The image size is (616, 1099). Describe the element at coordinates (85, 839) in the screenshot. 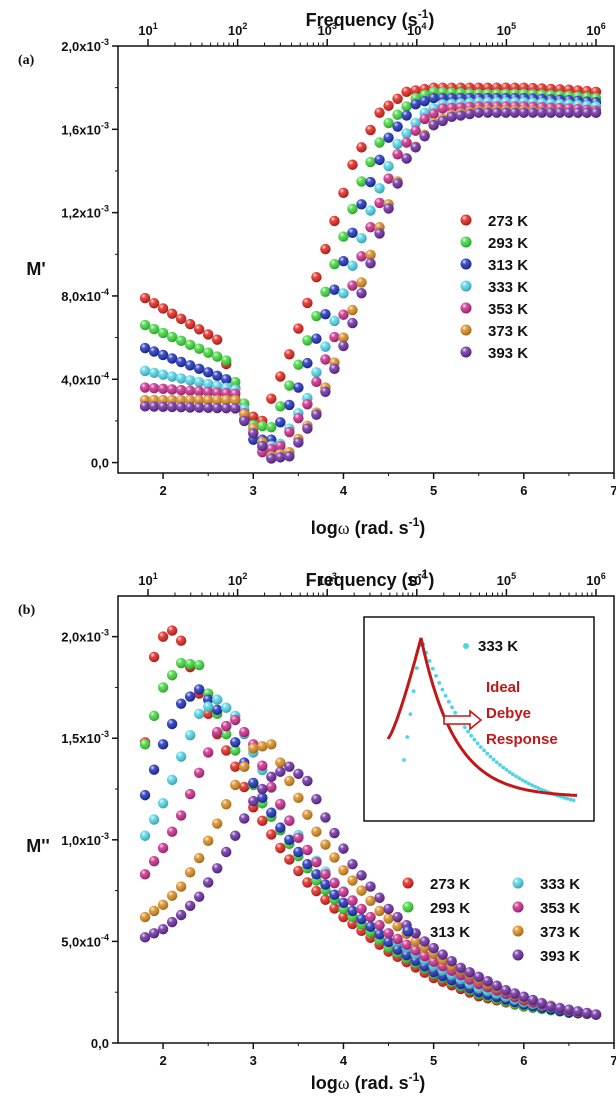

I see `y-tick-label: 1,0x10⁻³` at that location.